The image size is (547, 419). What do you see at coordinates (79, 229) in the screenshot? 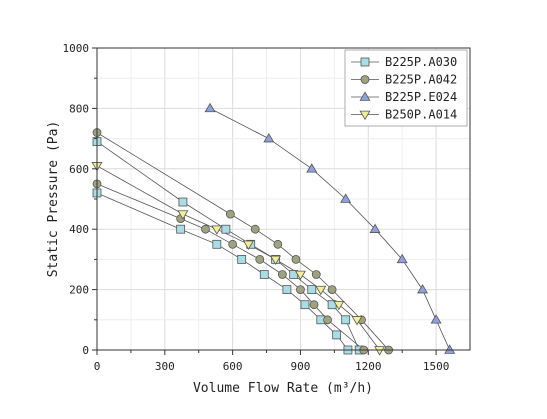
I see `y-tick-label: 400` at bounding box center [79, 229].